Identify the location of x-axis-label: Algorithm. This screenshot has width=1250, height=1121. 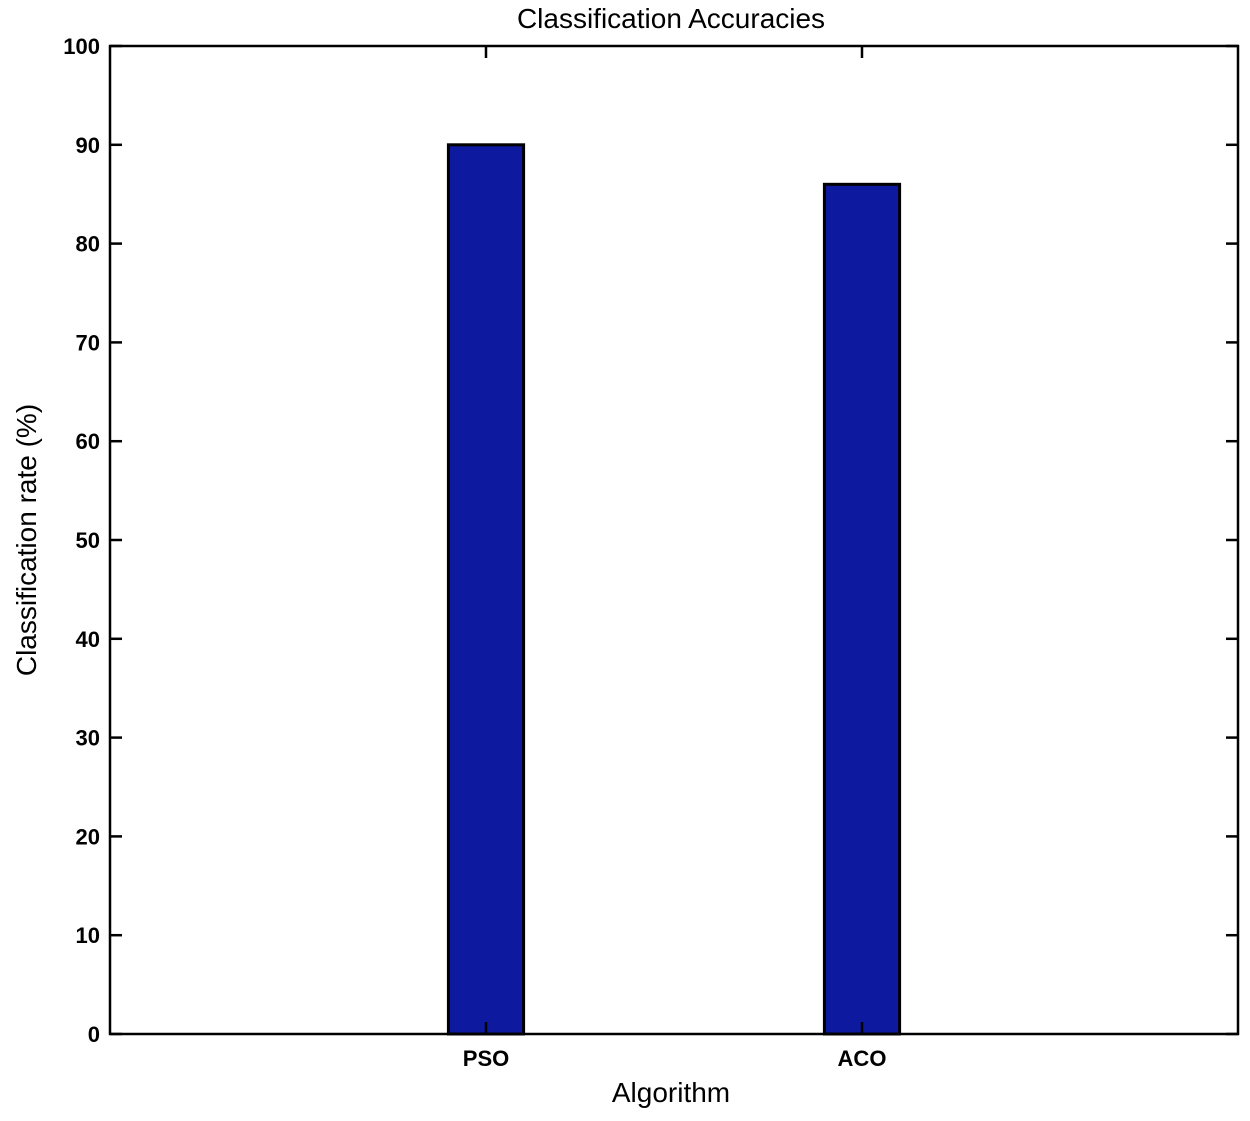
(671, 1092).